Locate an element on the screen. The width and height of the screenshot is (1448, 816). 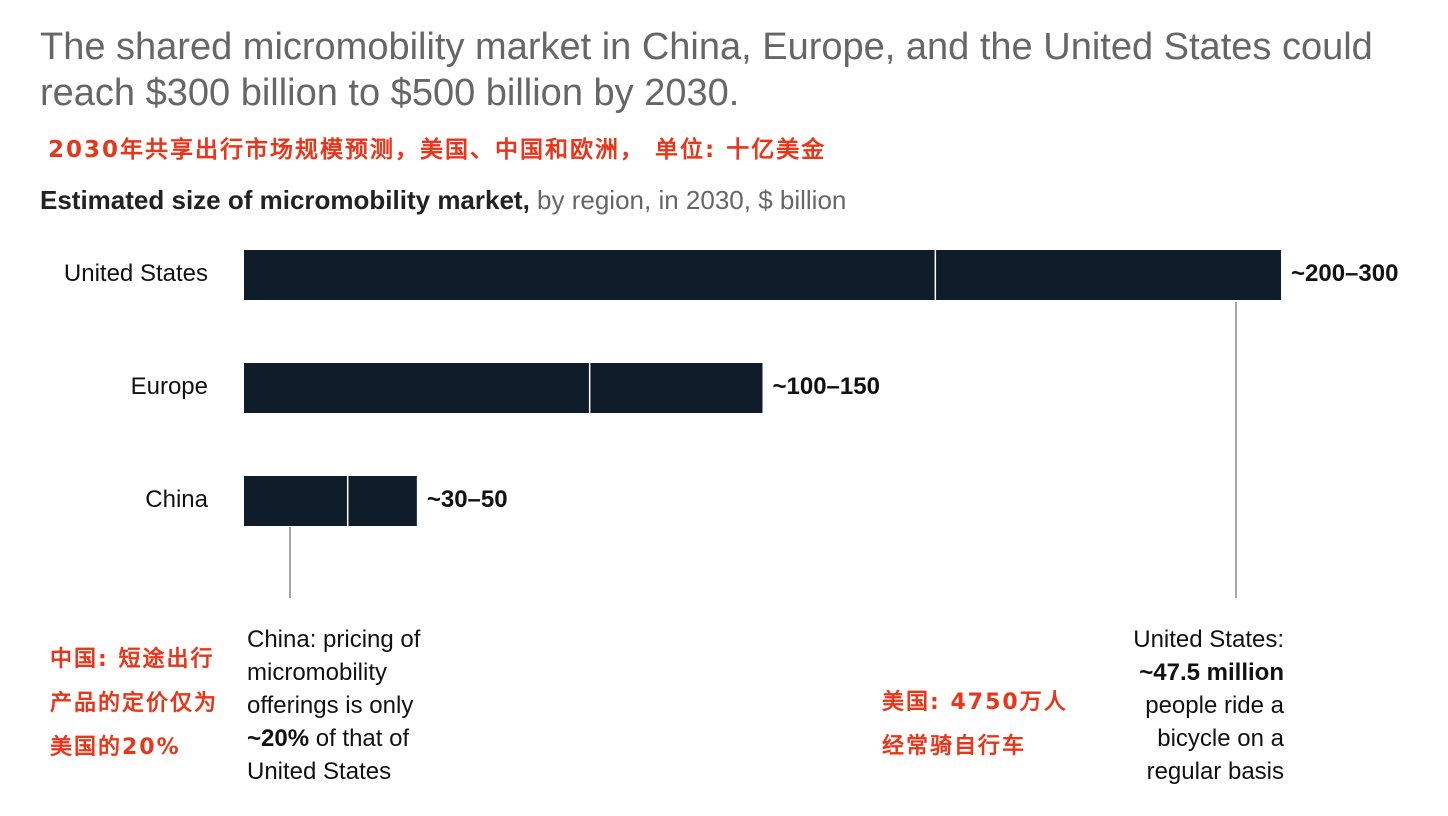
us-cn-note-line2: 经常骑自行车 is located at coordinates (954, 746).